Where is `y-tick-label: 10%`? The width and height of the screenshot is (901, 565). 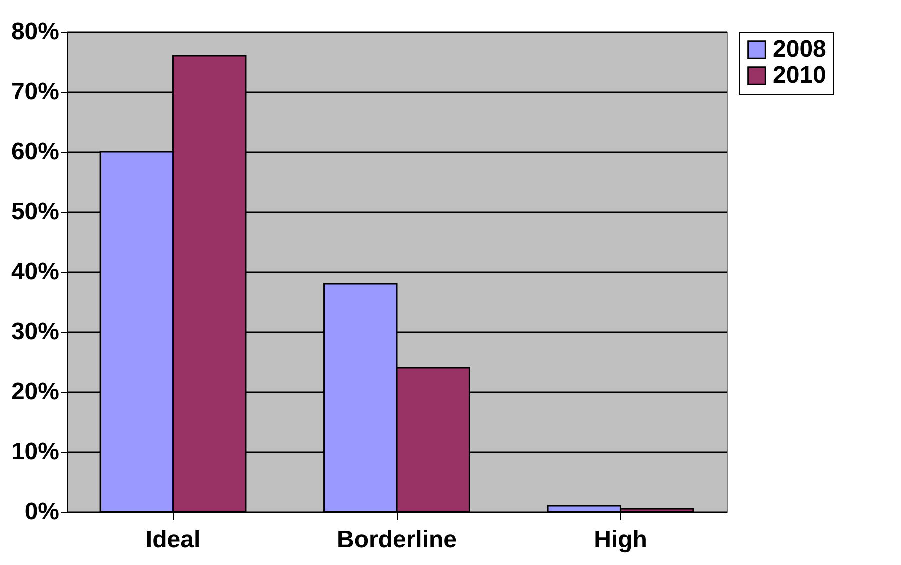 y-tick-label: 10% is located at coordinates (35, 452).